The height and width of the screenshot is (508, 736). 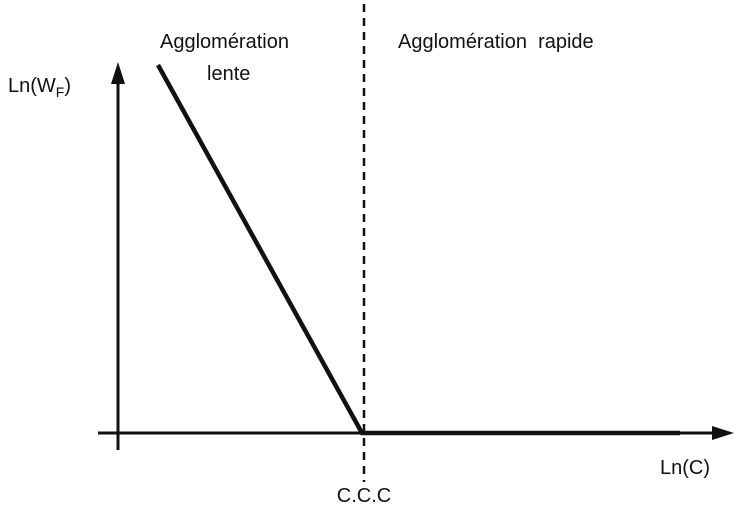 I want to click on y-axis-label-sub: F, so click(x=60, y=92).